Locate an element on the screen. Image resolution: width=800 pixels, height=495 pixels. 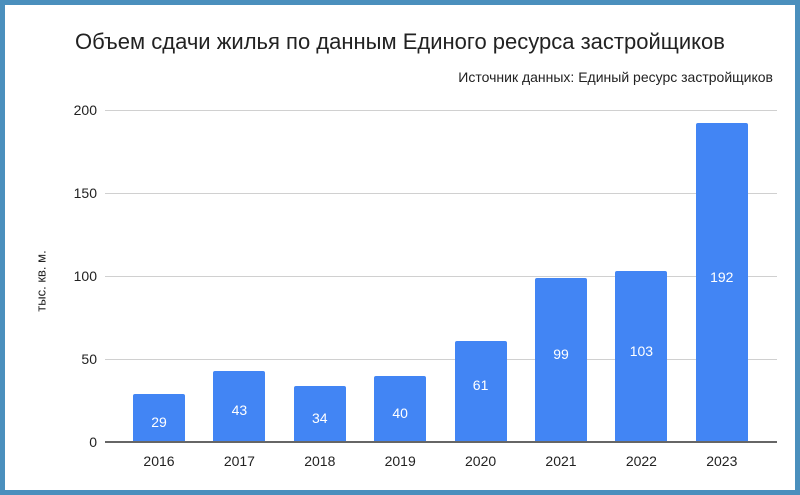
y-tick-label: 100 is located at coordinates (85, 276).